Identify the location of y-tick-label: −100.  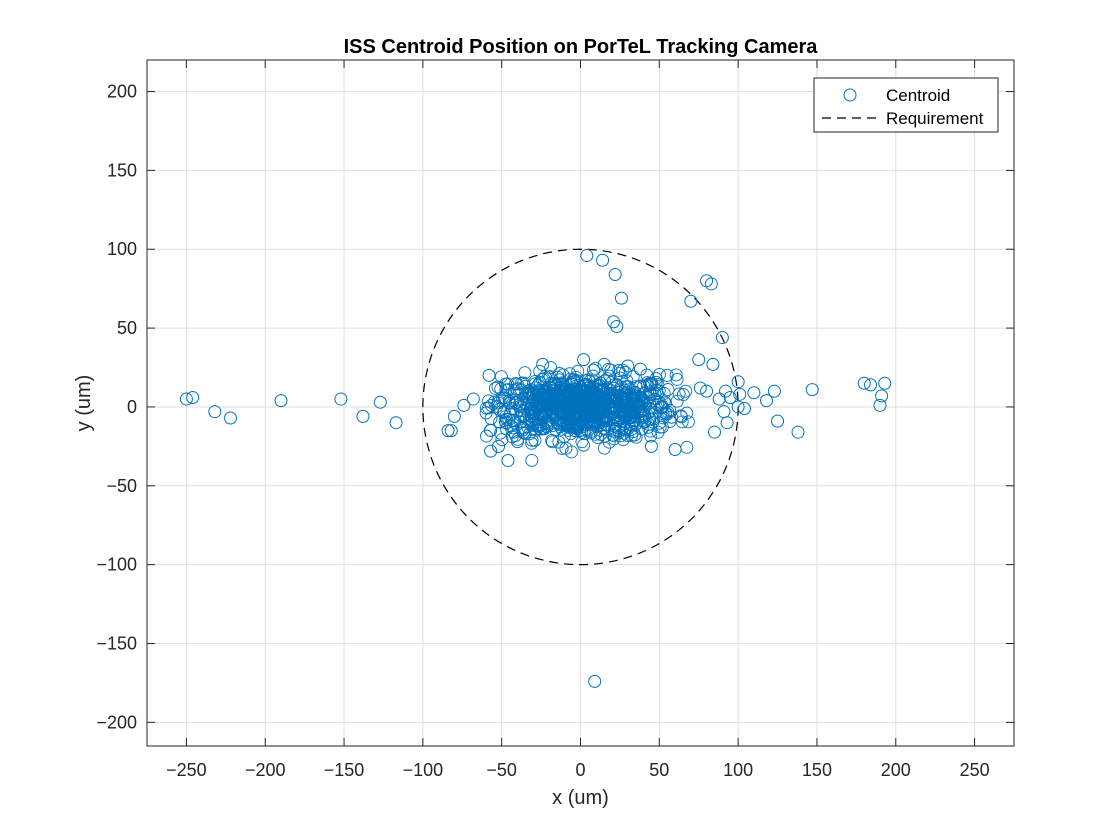
(116, 565).